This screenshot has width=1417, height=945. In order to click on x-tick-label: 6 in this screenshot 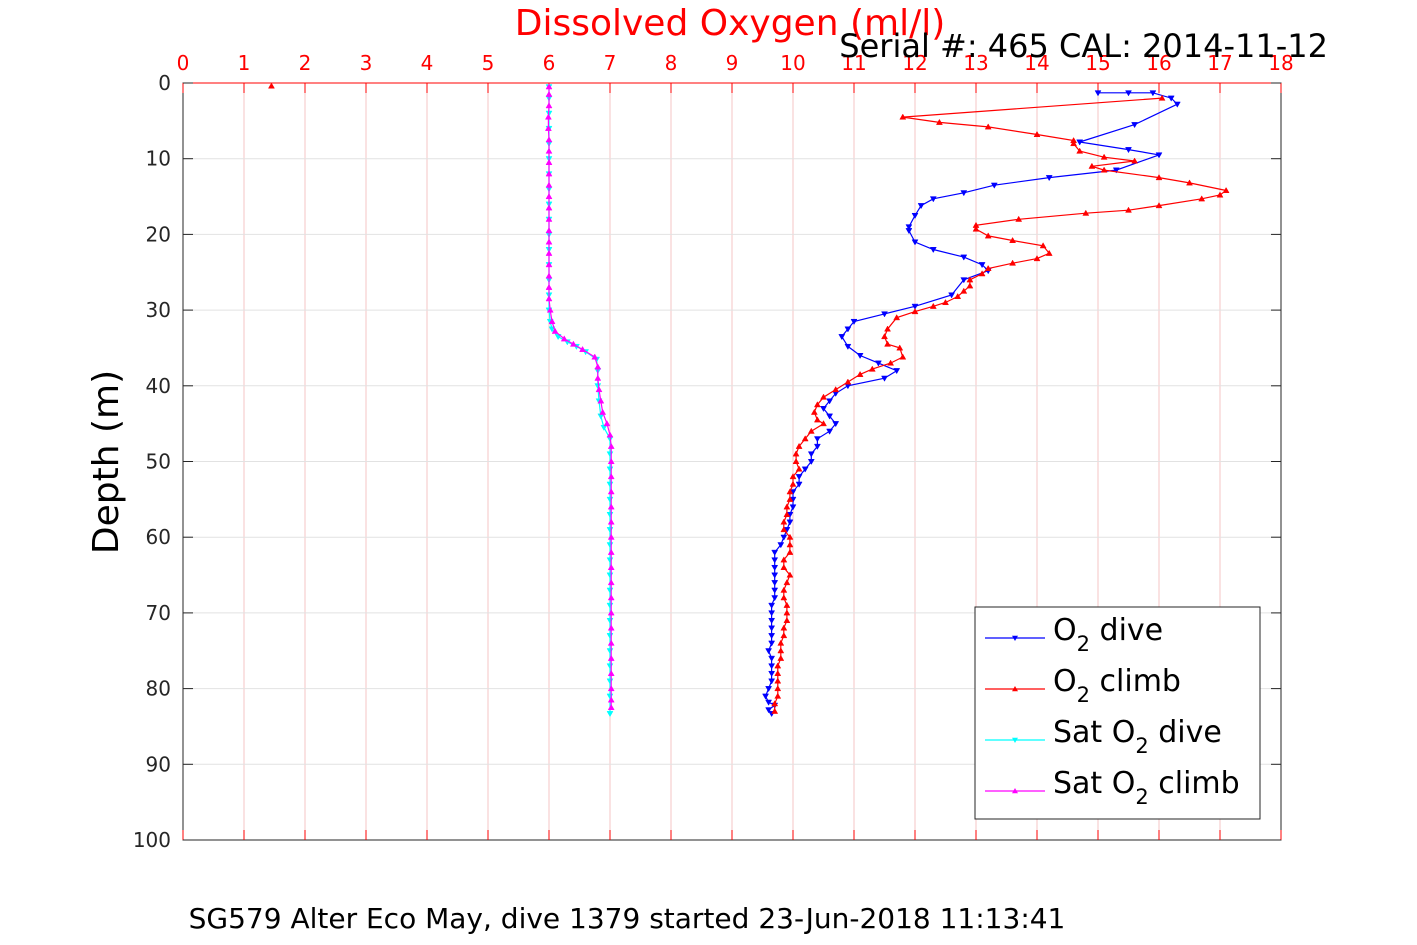, I will do `click(549, 63)`.